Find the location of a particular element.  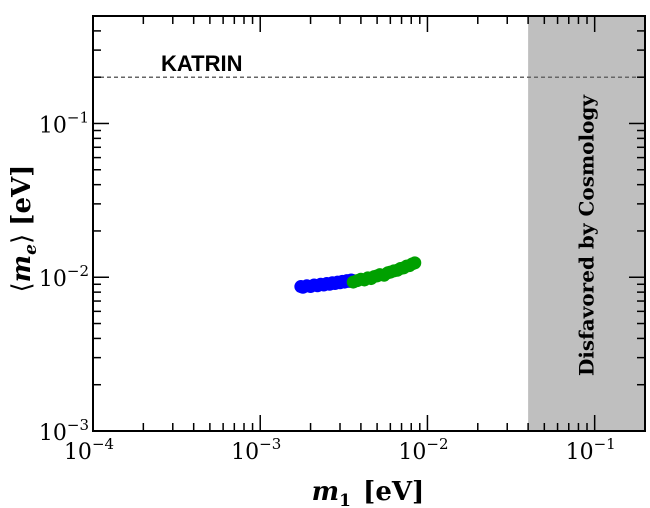

cosmology-label: Disfavored by Cosmology is located at coordinates (587, 235).